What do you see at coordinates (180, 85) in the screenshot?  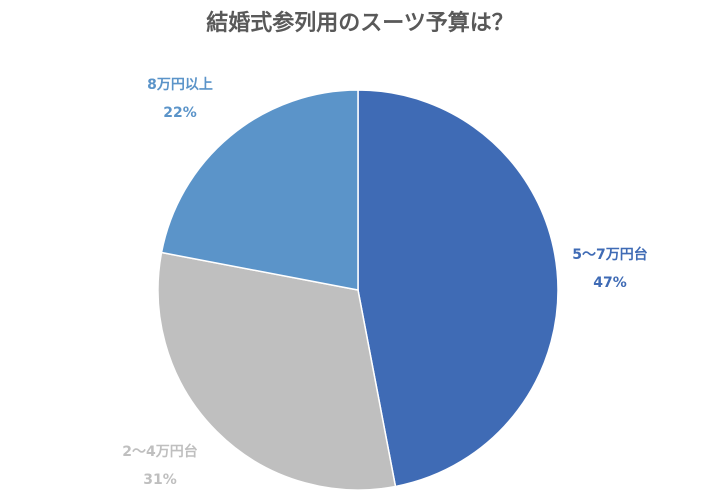 I see `slice-category-label: 8万円以上` at bounding box center [180, 85].